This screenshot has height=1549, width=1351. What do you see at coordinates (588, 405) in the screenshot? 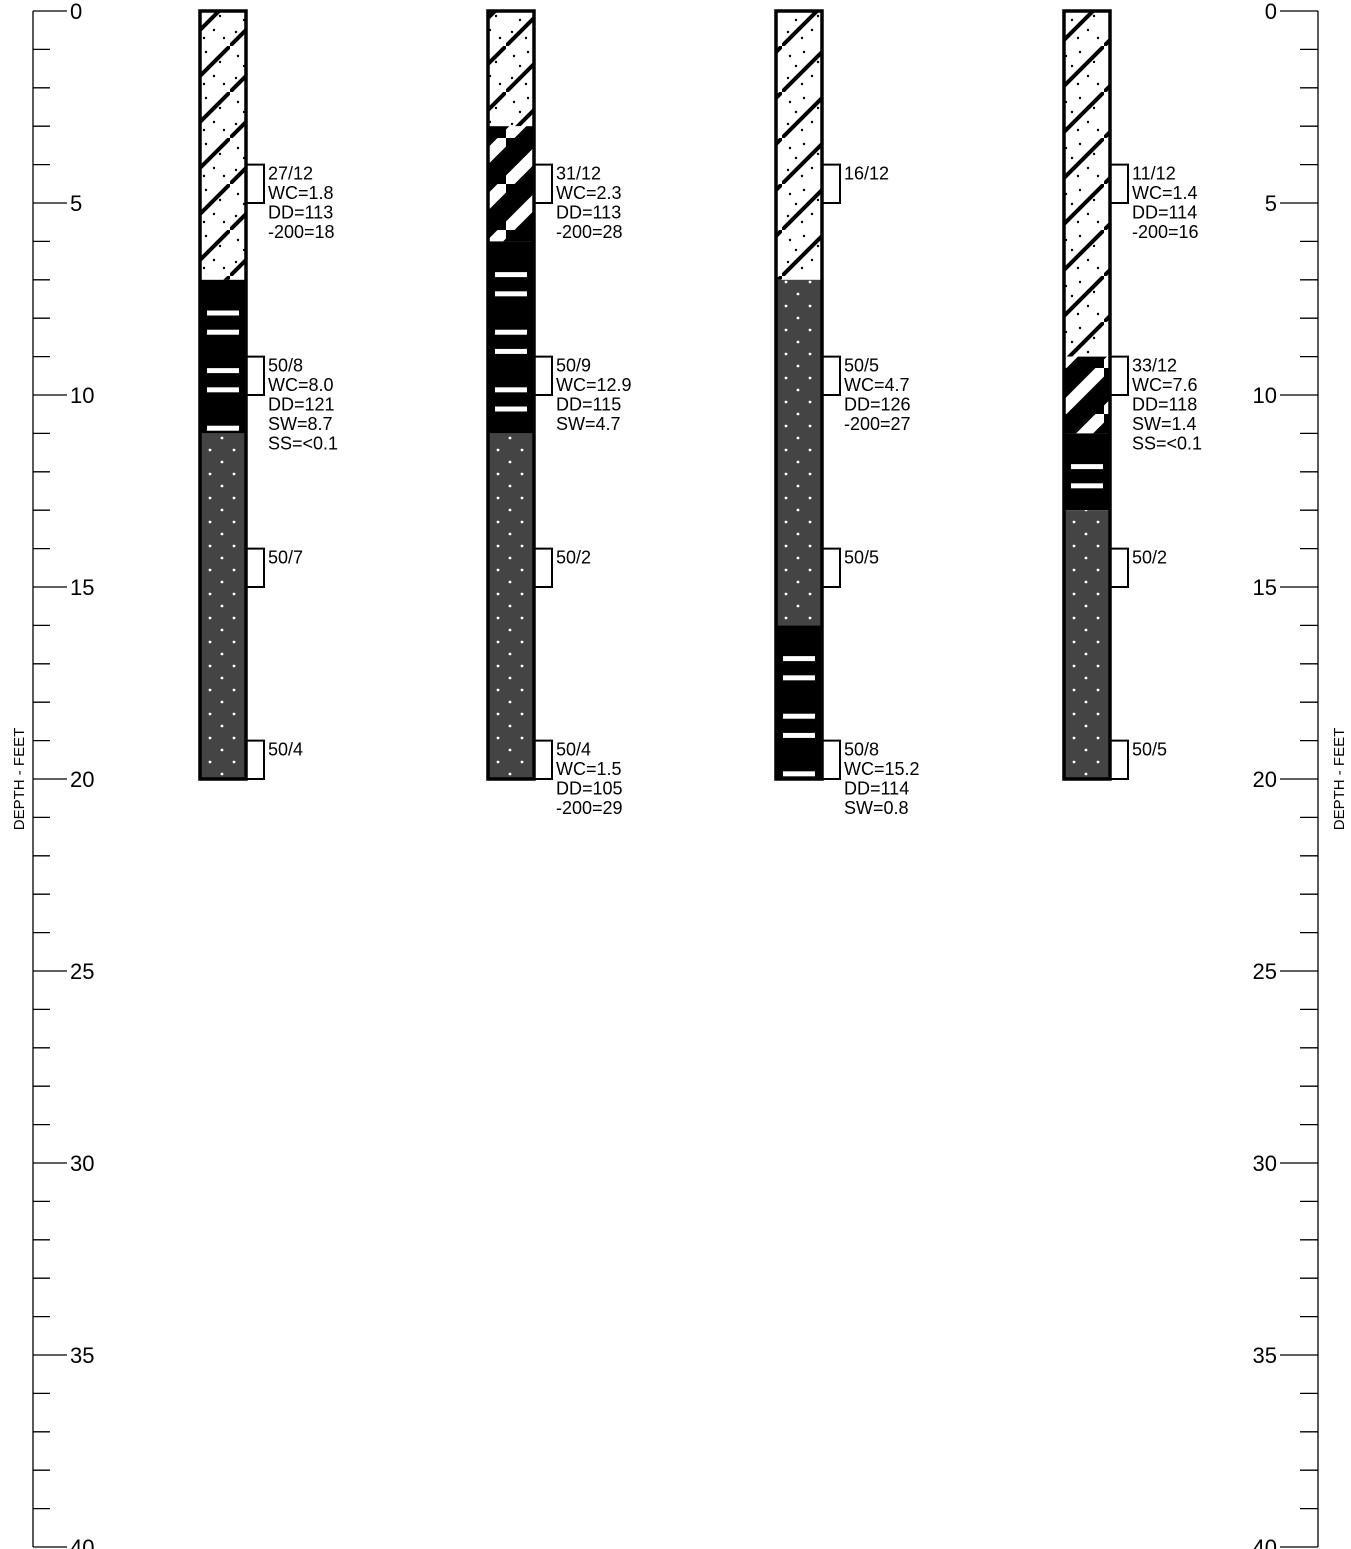
I see `lab-test-label: DD=115` at bounding box center [588, 405].